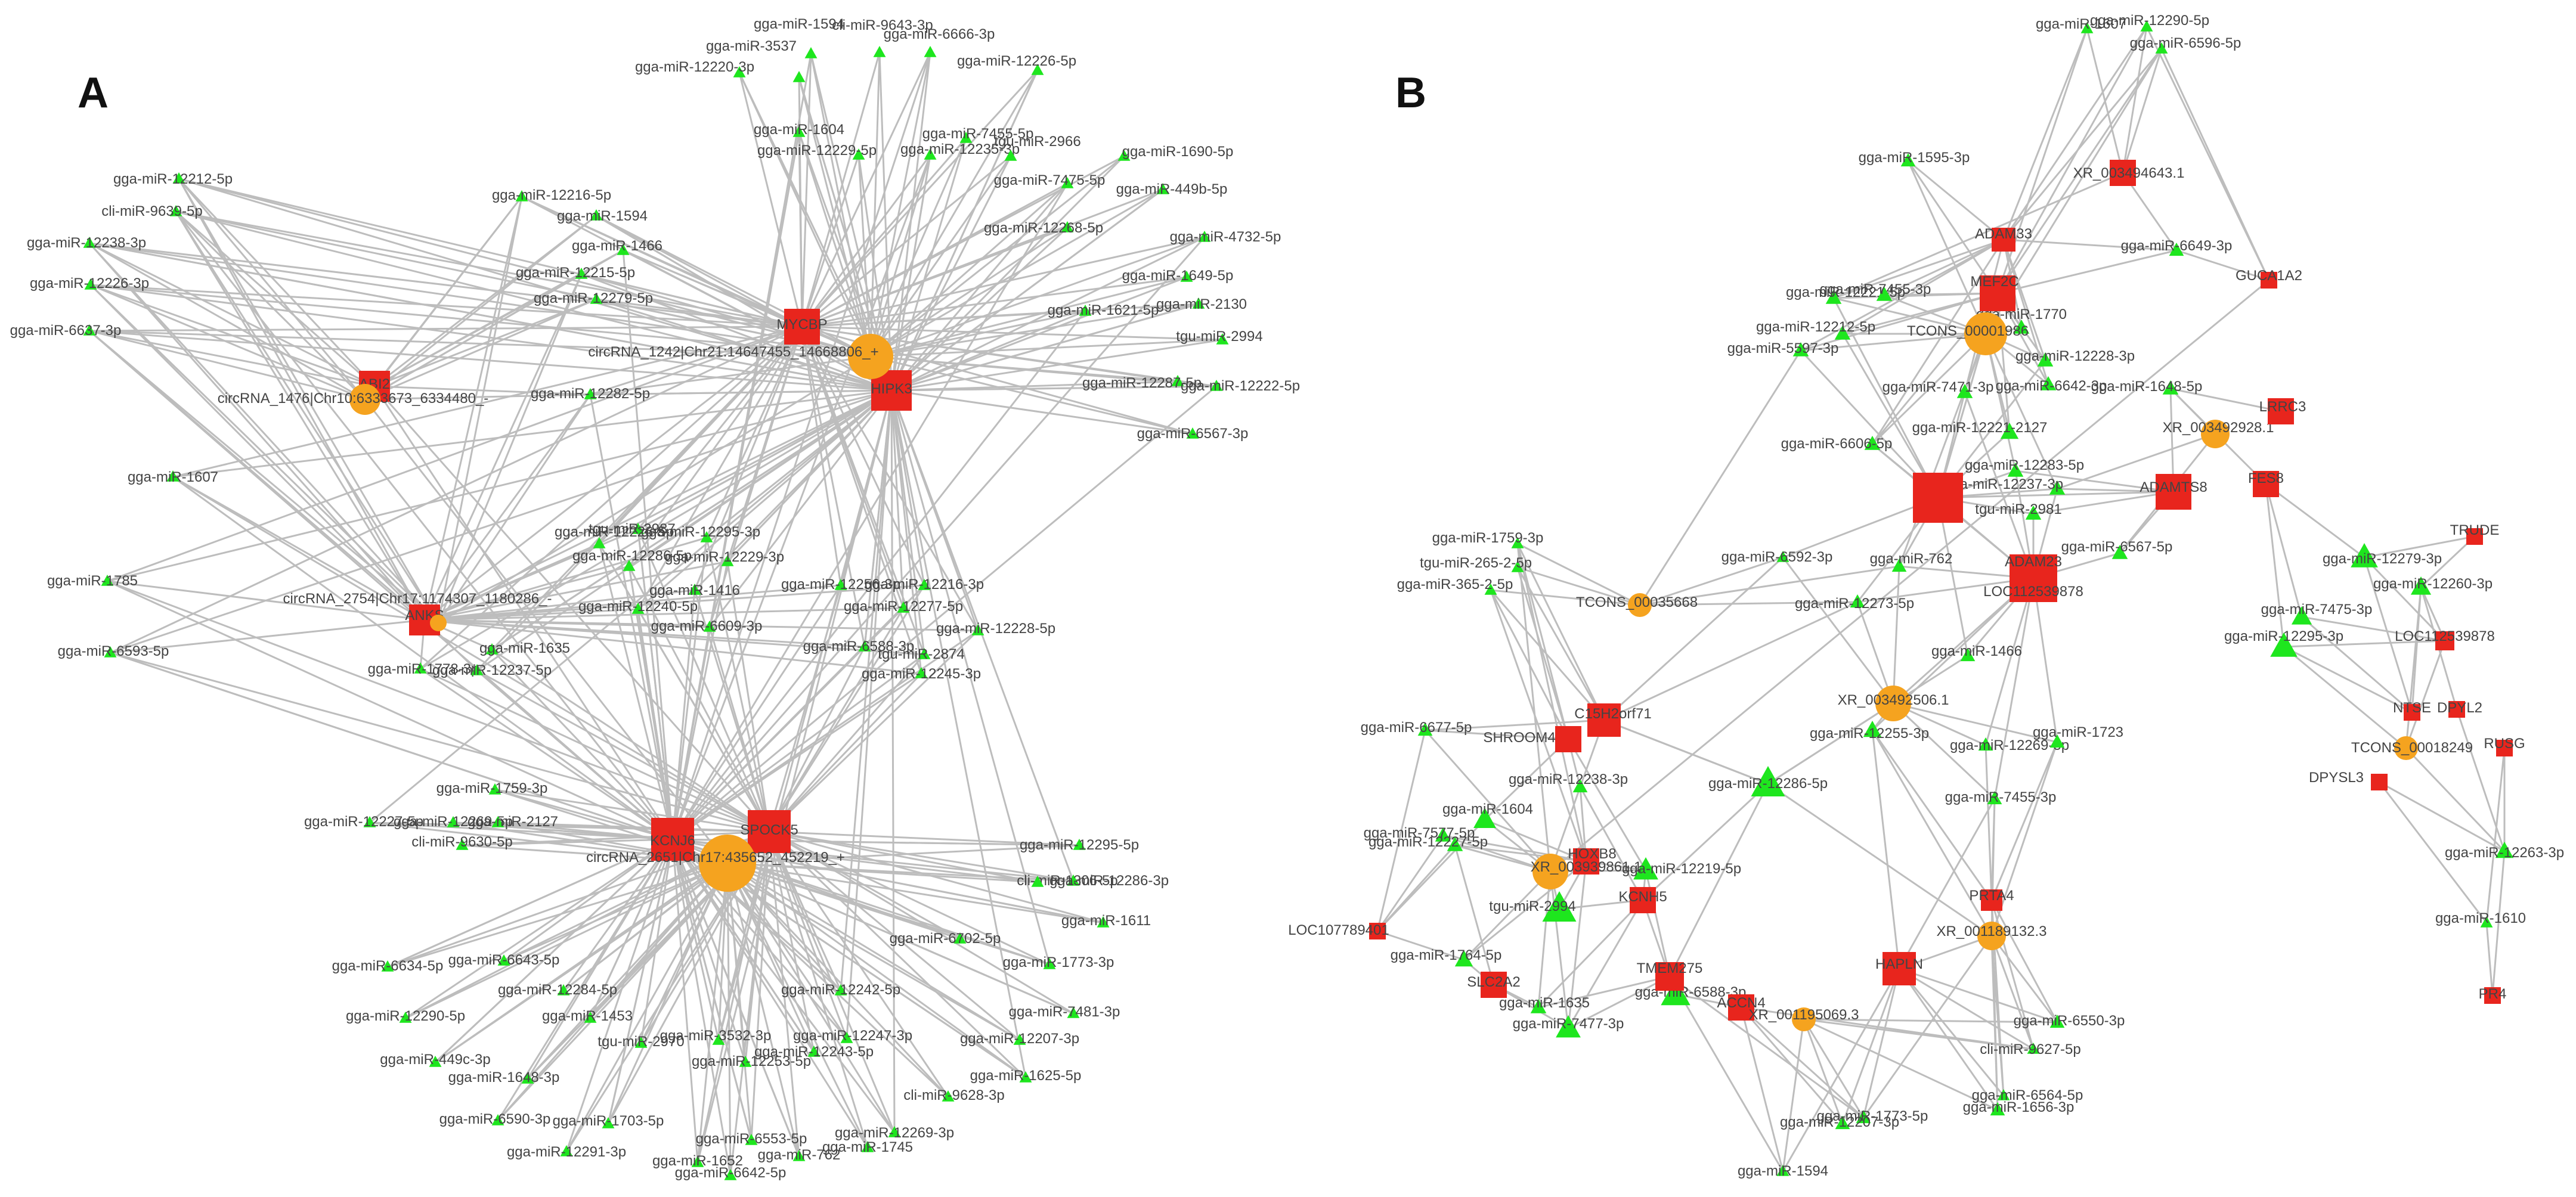  Describe the element at coordinates (1532, 906) in the screenshot. I see `node-label: tgu-miR-2994` at that location.